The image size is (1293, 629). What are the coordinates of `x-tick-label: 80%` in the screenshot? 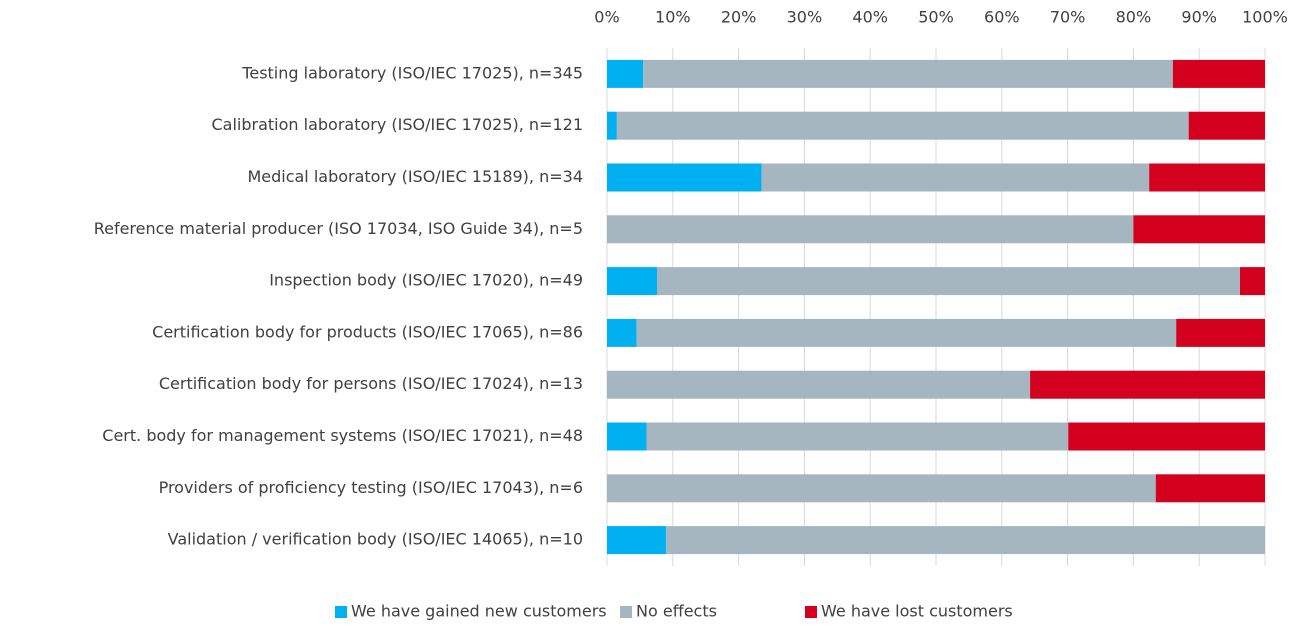 It's located at (1134, 17).